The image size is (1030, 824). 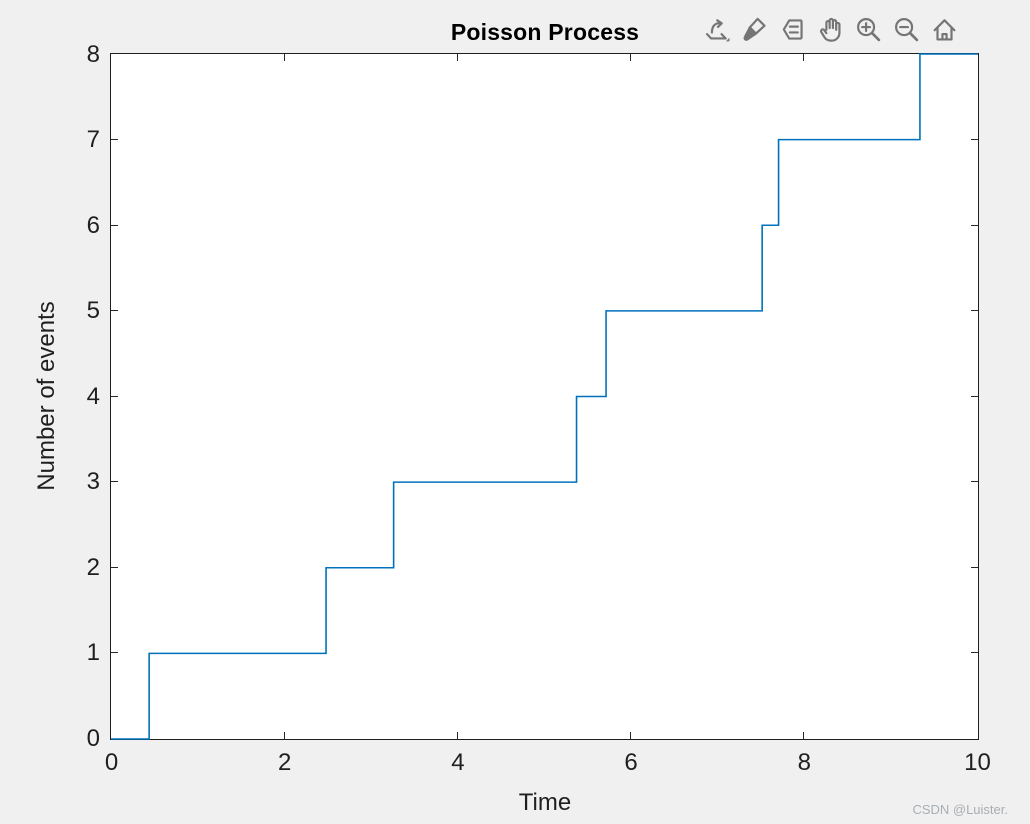 I want to click on pan-icon, so click(x=830, y=29).